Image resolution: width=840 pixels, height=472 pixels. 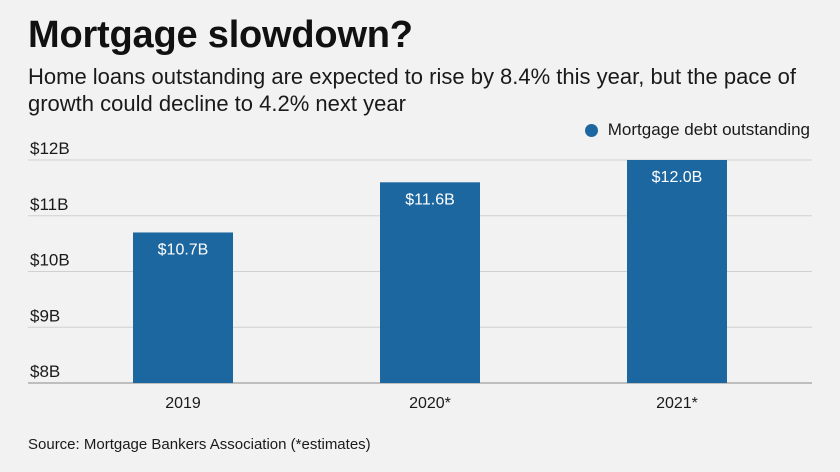 I want to click on y-tick-label: $11B, so click(x=49, y=204).